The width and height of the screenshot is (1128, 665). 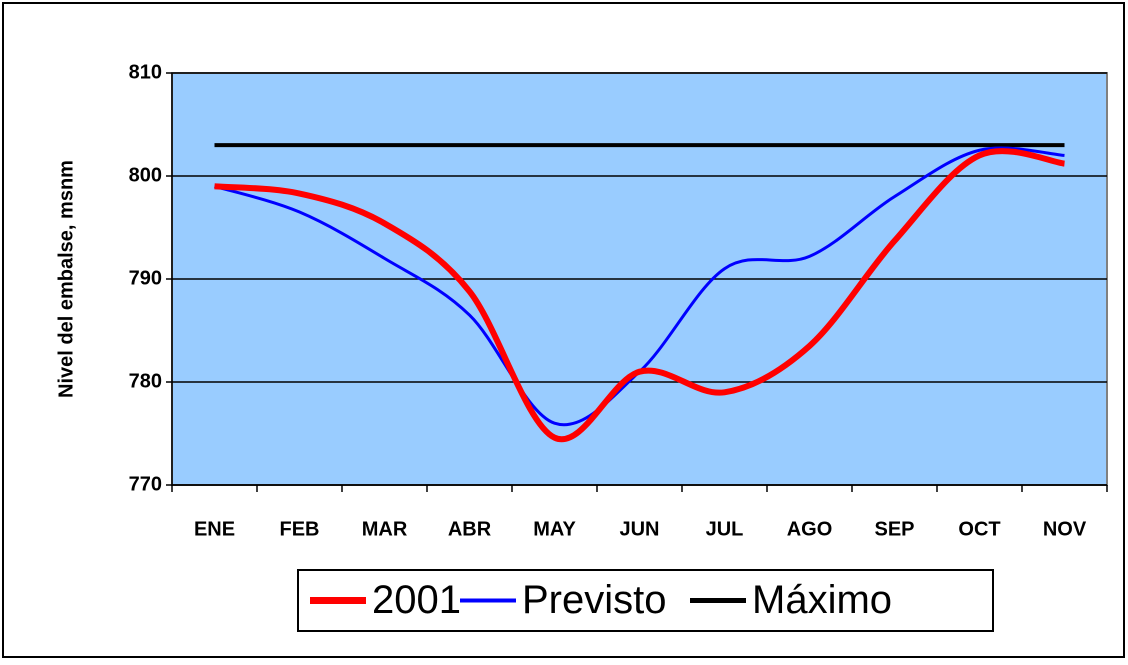 What do you see at coordinates (145, 484) in the screenshot?
I see `y-tick-label: 770` at bounding box center [145, 484].